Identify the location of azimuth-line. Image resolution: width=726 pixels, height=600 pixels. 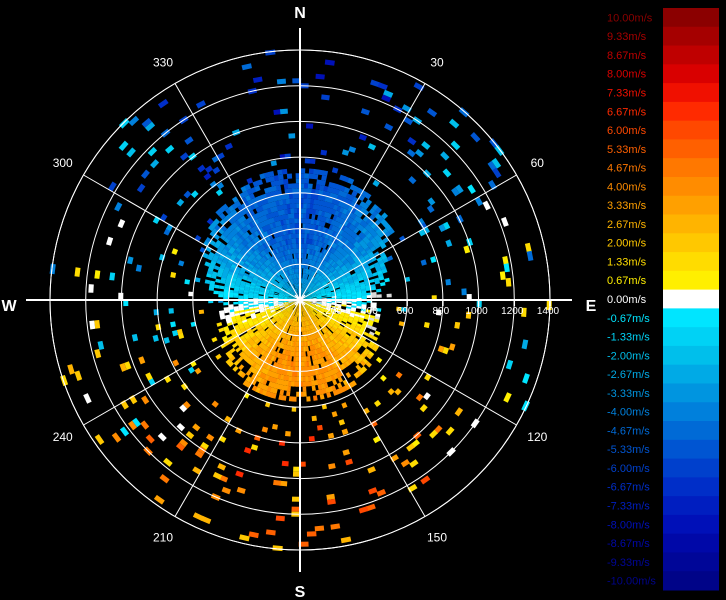
(362, 192).